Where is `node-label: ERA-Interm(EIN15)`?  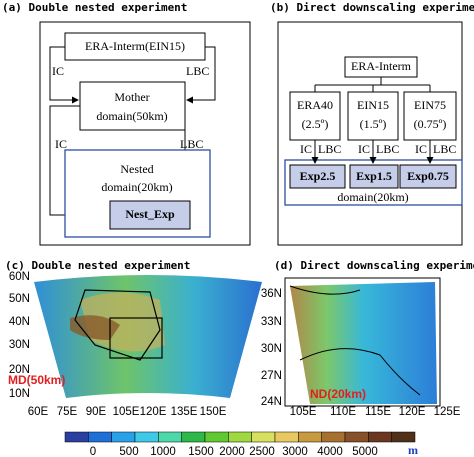 node-label: ERA-Interm(EIN15) is located at coordinates (135, 46).